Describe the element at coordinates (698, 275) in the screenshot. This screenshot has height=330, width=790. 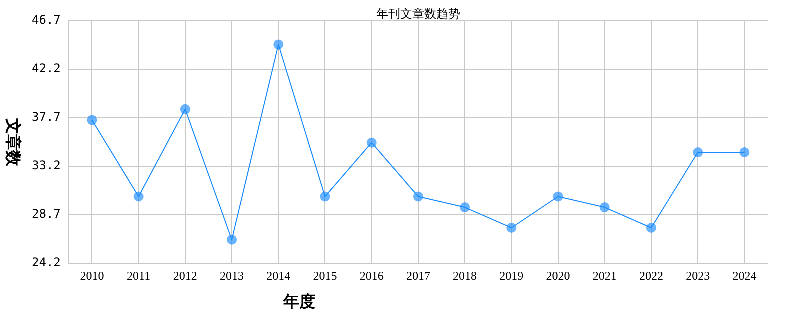
I see `x-tick-label: 2023` at that location.